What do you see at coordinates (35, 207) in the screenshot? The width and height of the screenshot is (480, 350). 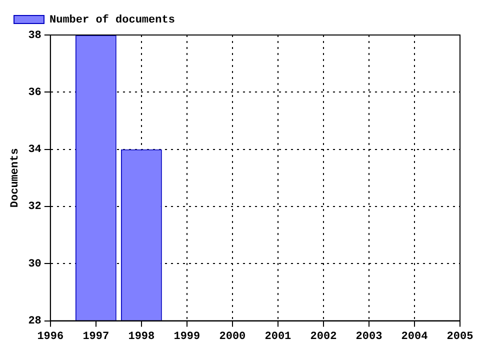 I see `y-tick-label: 32` at bounding box center [35, 207].